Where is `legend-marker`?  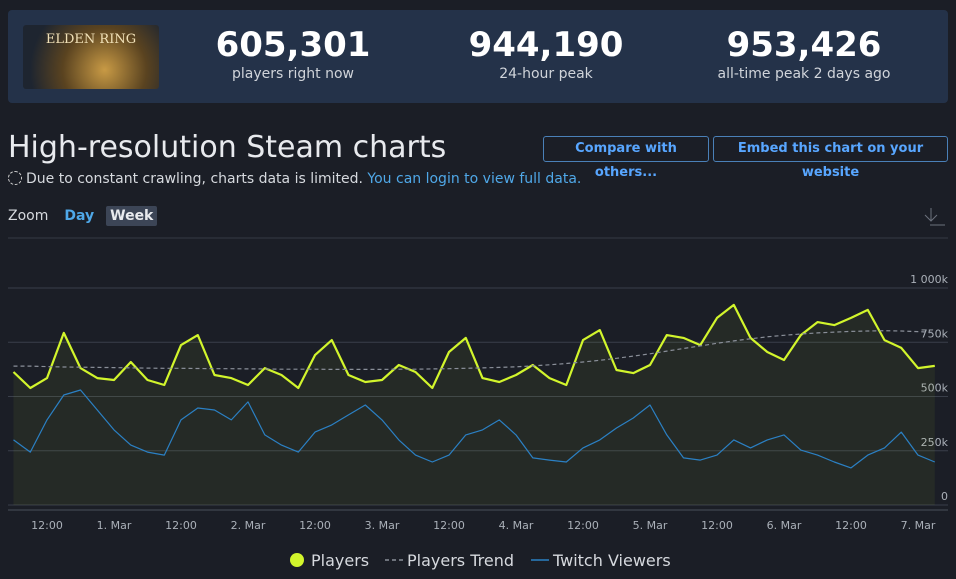
legend-marker is located at coordinates (297, 560).